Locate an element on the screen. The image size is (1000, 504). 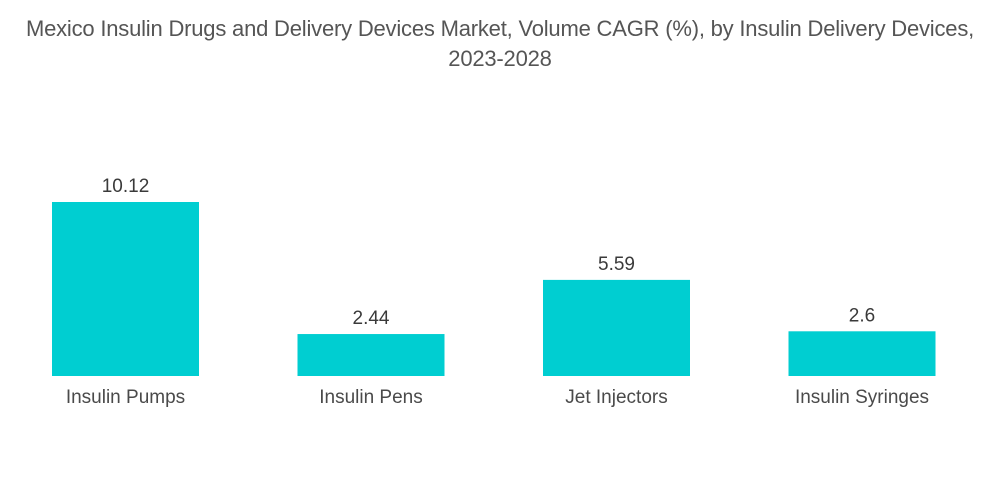
bar-insulin-pumps is located at coordinates (125, 289).